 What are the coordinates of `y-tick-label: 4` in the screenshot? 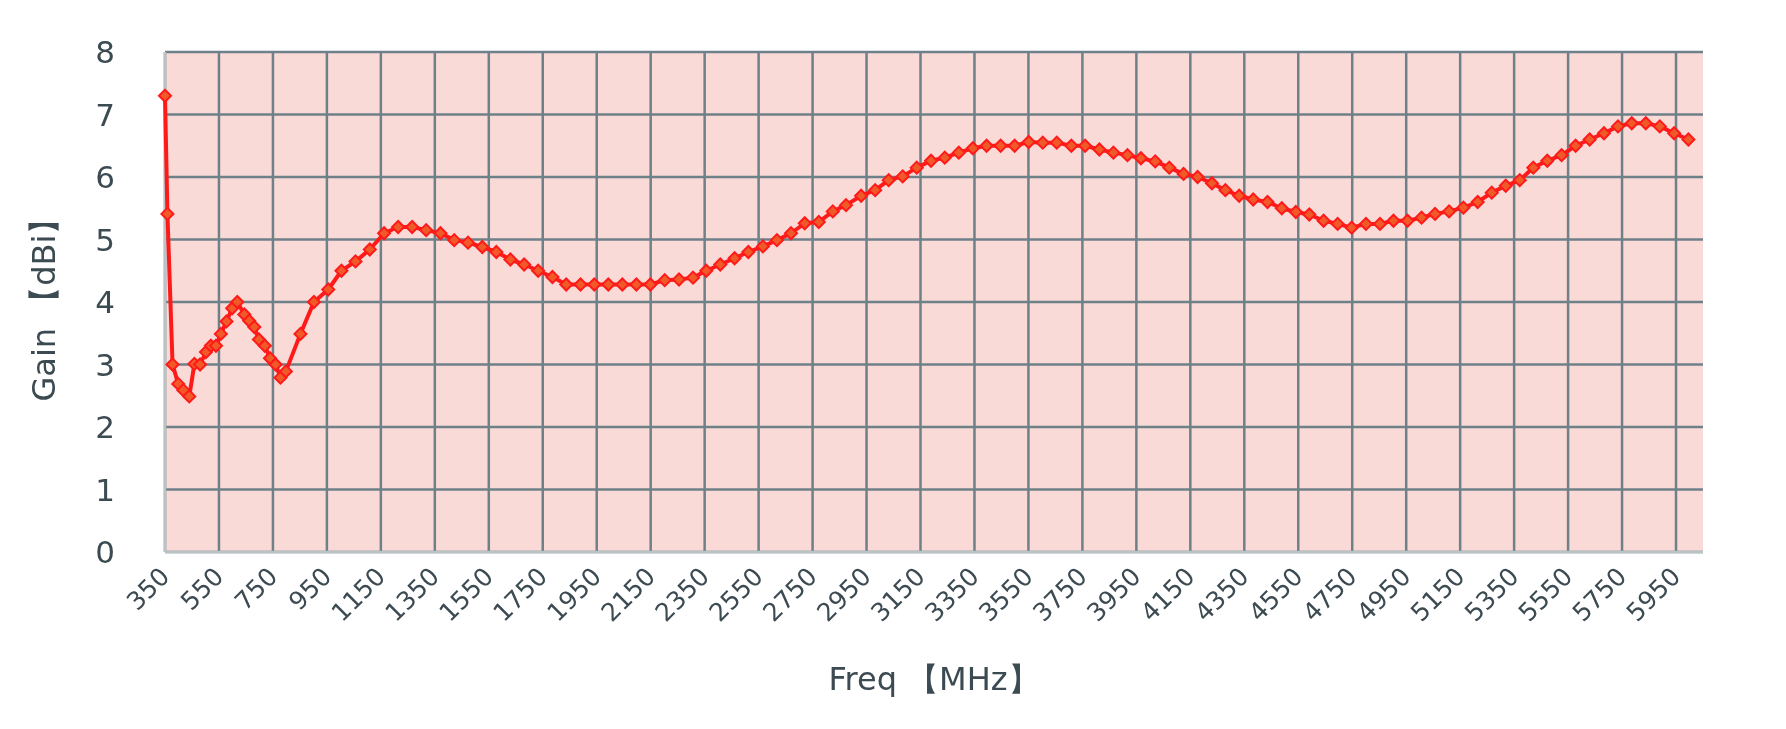 It's located at (105, 302).